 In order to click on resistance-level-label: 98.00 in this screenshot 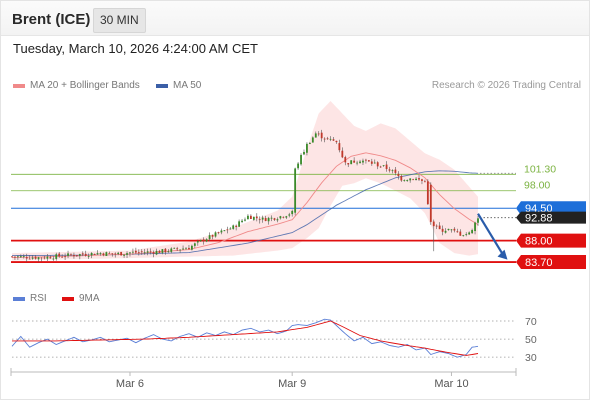, I will do `click(537, 186)`.